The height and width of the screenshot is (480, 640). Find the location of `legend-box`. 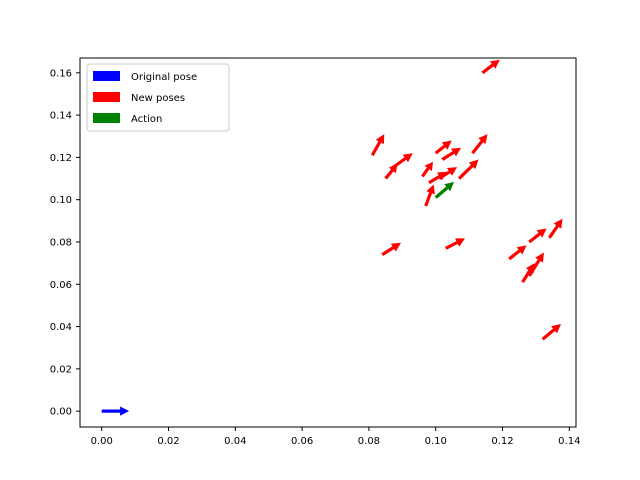

legend-box is located at coordinates (158, 97).